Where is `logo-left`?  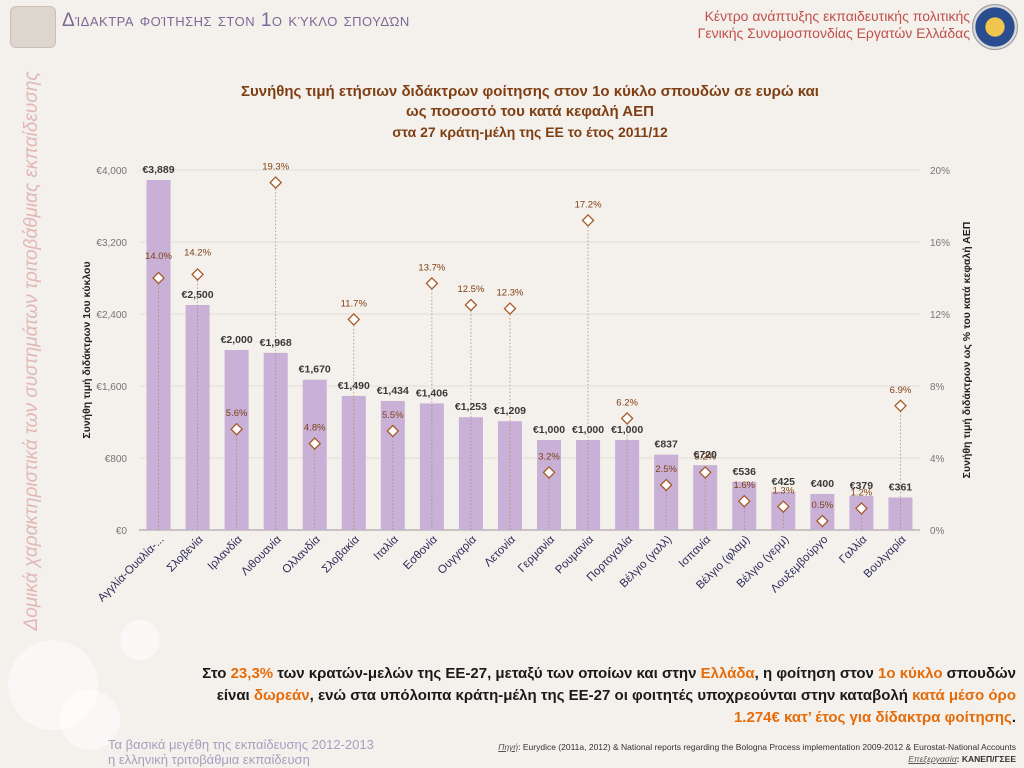 logo-left is located at coordinates (33, 27).